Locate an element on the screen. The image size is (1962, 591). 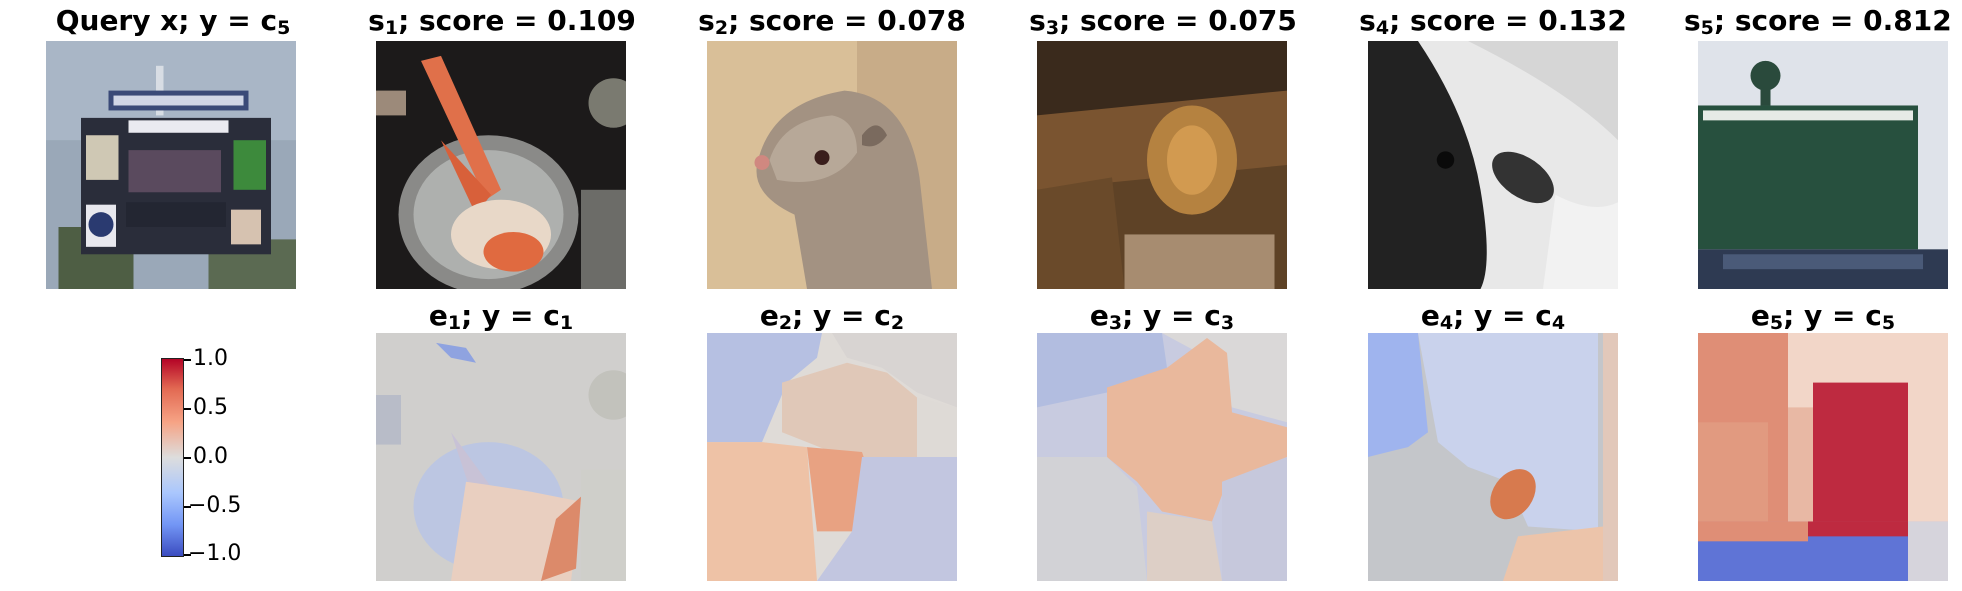
explanation-3-title: e3; y = c3 is located at coordinates (1162, 316).